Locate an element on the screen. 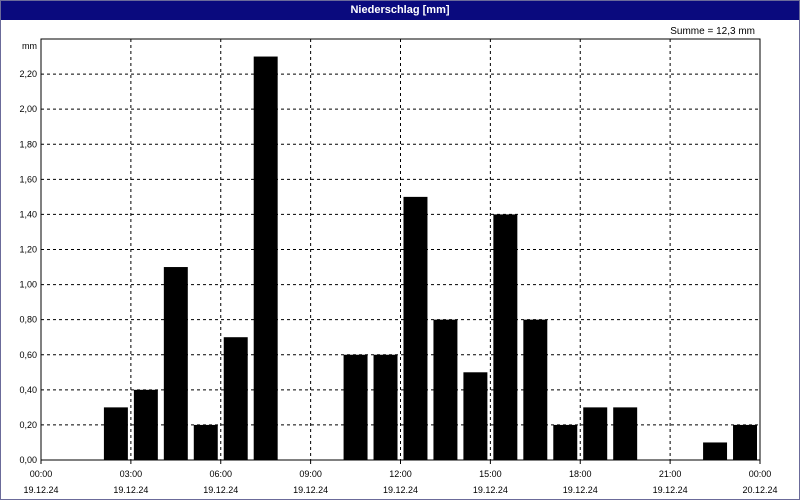 The width and height of the screenshot is (800, 500). y-tick-label: 0,40 is located at coordinates (28, 390).